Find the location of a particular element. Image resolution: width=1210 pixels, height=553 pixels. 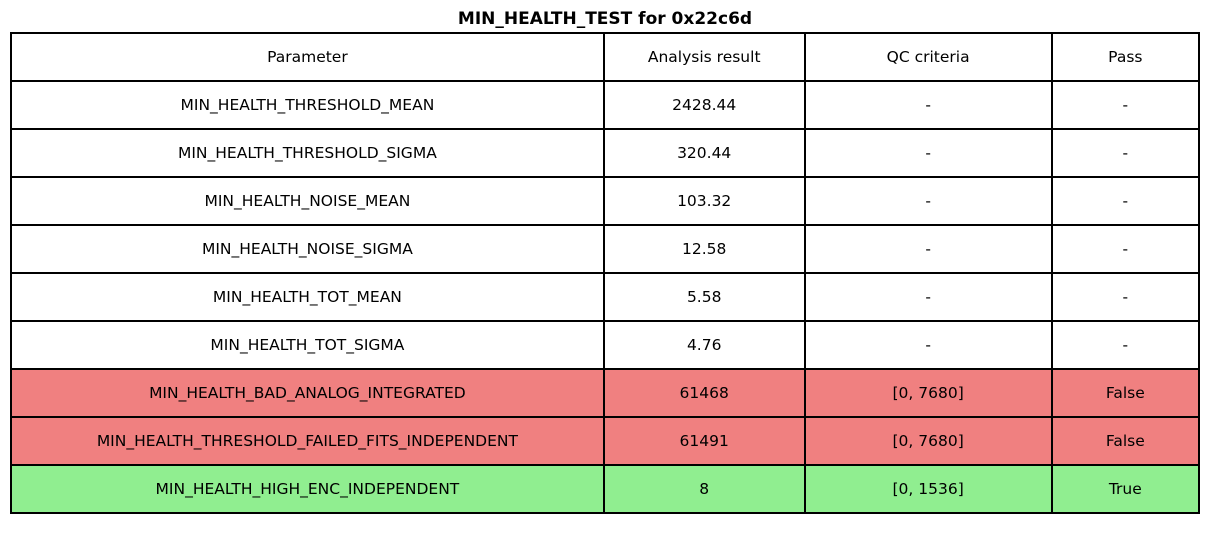

cell-analysis-result: 2428.44 is located at coordinates (704, 105).